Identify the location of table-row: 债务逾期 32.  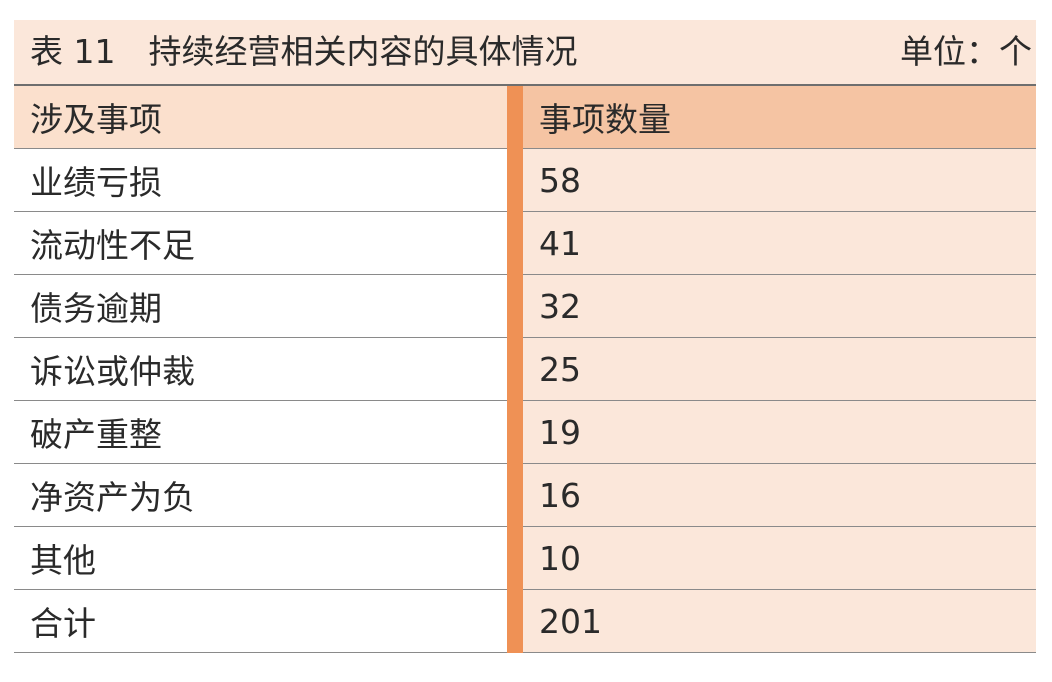
(525, 306).